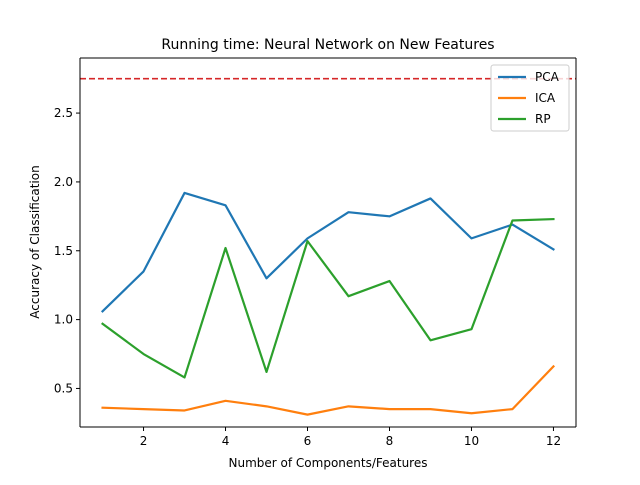 Image resolution: width=640 pixels, height=485 pixels. I want to click on y-tick-label: 2.5, so click(63, 113).